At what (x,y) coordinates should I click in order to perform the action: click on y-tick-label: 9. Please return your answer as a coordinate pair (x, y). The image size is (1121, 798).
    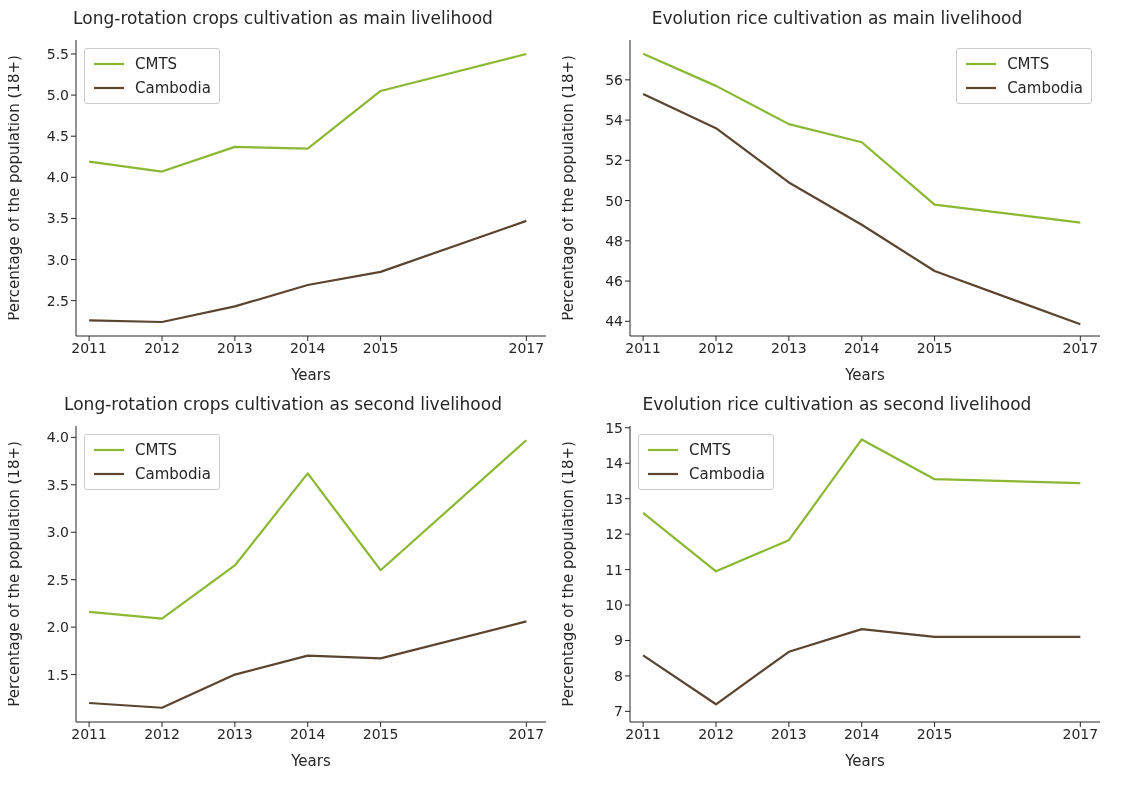
    Looking at the image, I should click on (618, 640).